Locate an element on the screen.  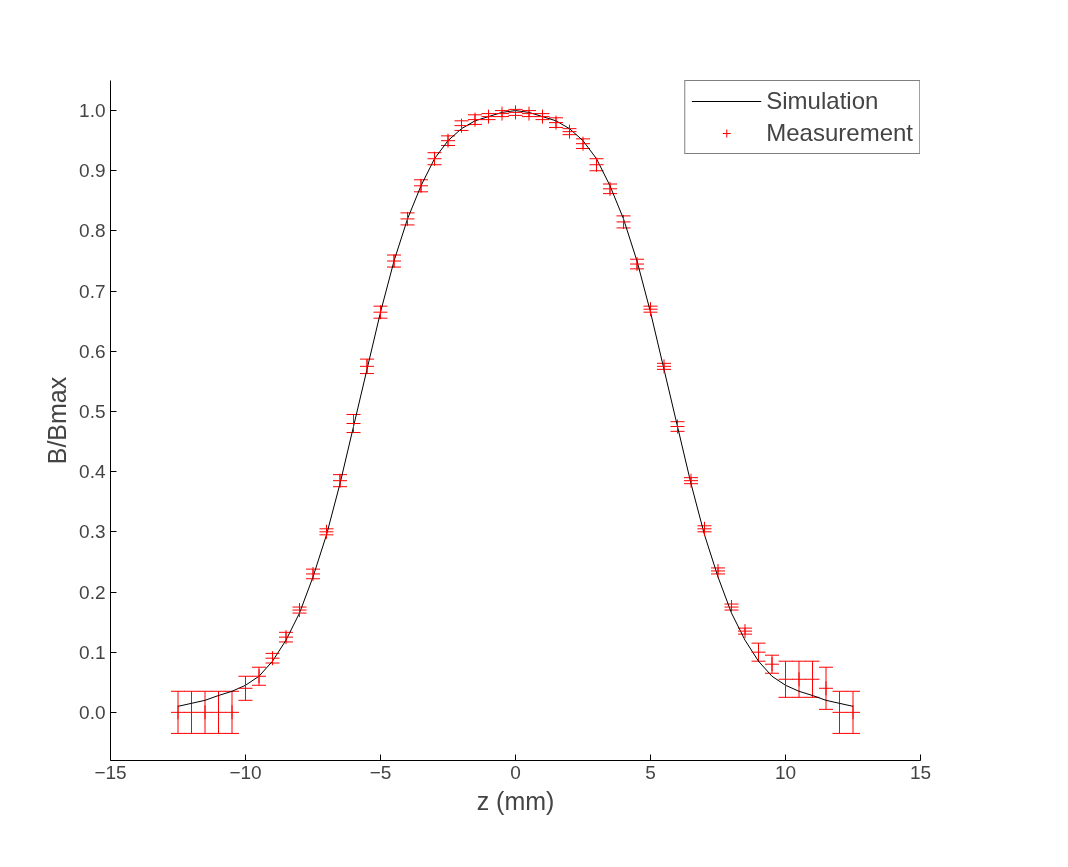
x-tick-label: 5 is located at coordinates (650, 772).